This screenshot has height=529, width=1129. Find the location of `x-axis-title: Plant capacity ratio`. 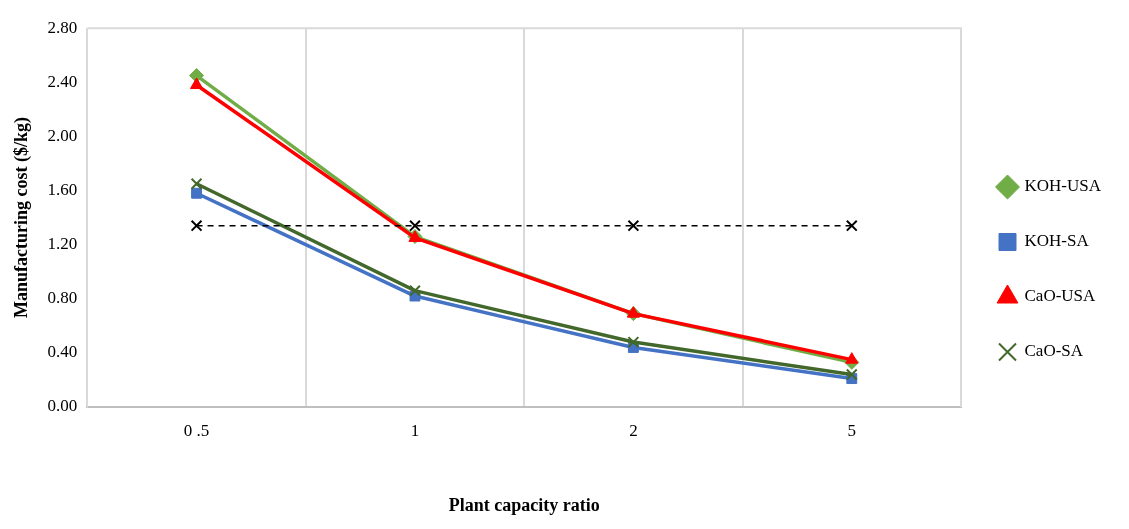

x-axis-title: Plant capacity ratio is located at coordinates (524, 504).